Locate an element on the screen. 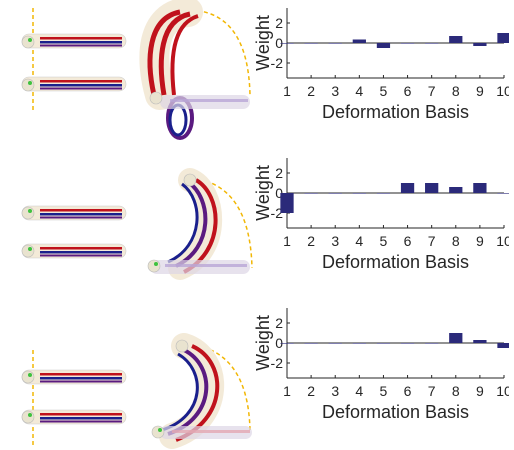 This screenshot has width=514, height=450. weight-chart-3: 20-21 2 3 4 5 6 7 8 9 10 Weight Deformation Basis is located at coordinates (382, 365).